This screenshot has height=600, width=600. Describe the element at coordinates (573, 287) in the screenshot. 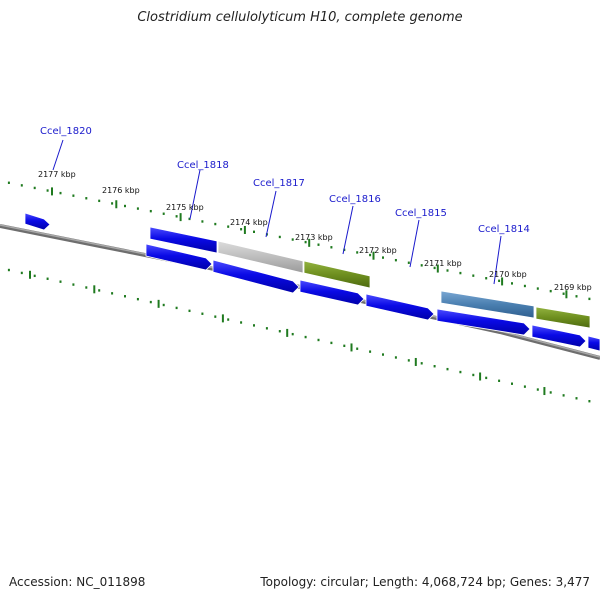

I see `tick-label-2169: 2169 kbp` at that location.